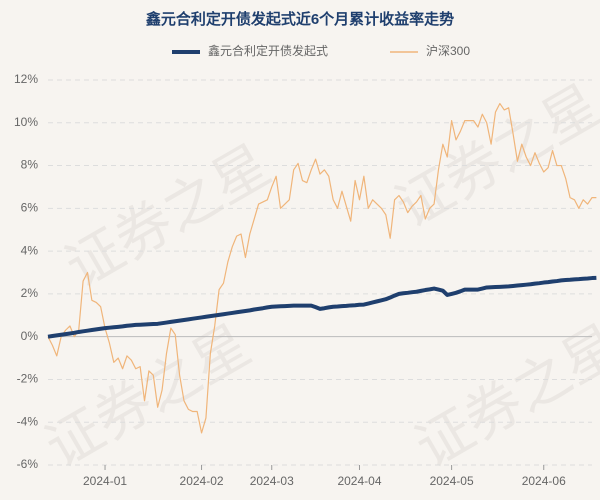 This screenshot has width=600, height=500. What do you see at coordinates (448, 51) in the screenshot?
I see `legend-label: 沪深300` at bounding box center [448, 51].